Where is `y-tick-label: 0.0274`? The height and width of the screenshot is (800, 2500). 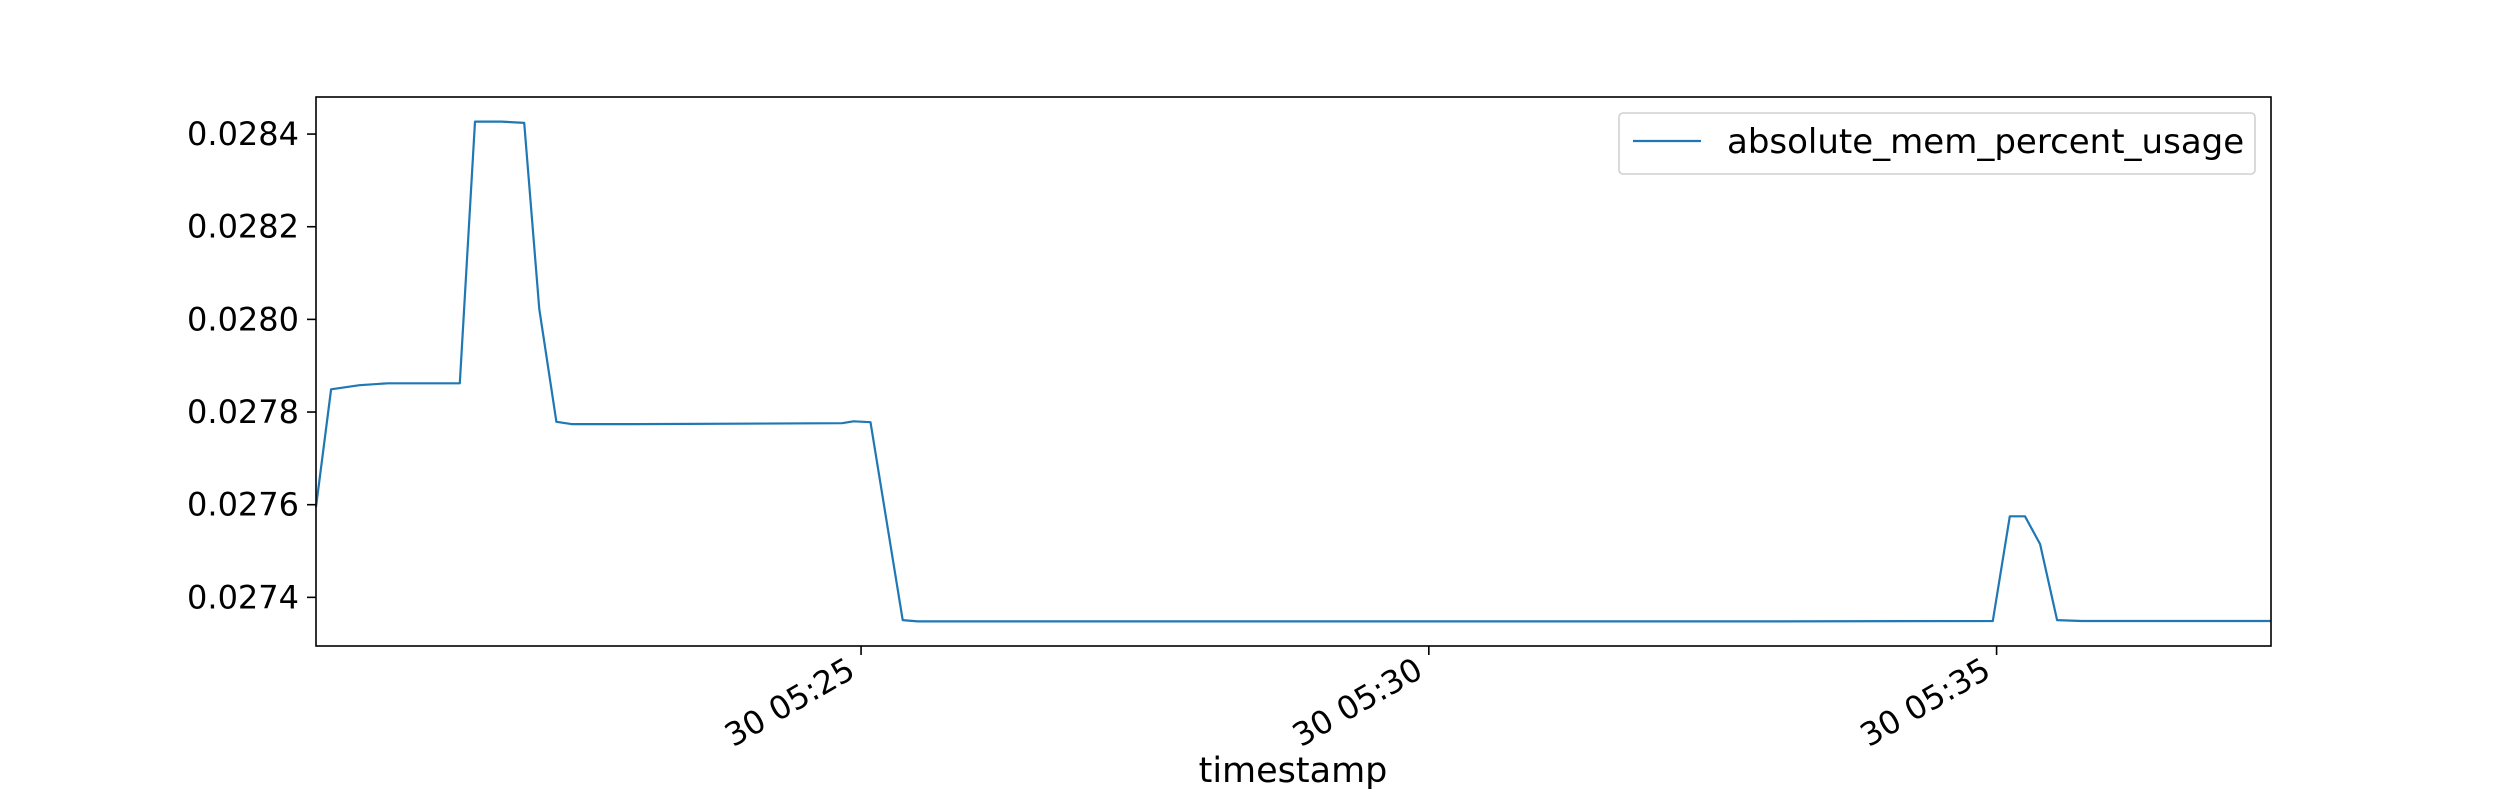 y-tick-label: 0.0274 is located at coordinates (243, 597).